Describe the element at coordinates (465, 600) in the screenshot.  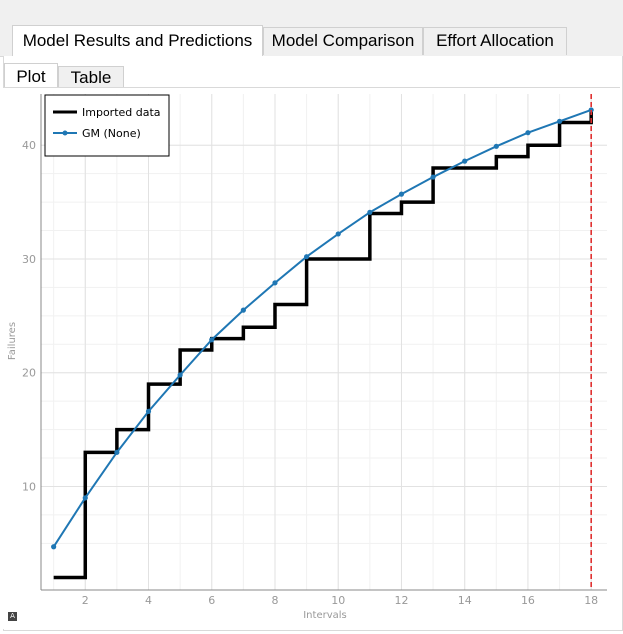
I see `x-tick-label: 14` at that location.